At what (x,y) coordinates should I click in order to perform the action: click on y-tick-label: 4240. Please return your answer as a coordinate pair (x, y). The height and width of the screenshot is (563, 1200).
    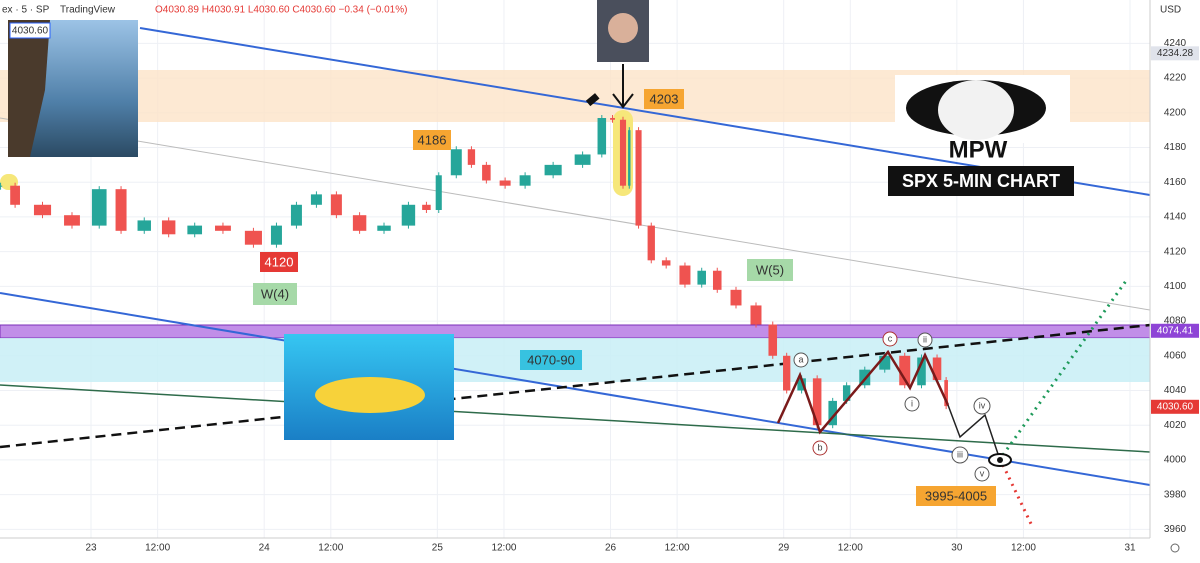
    Looking at the image, I should click on (1175, 43).